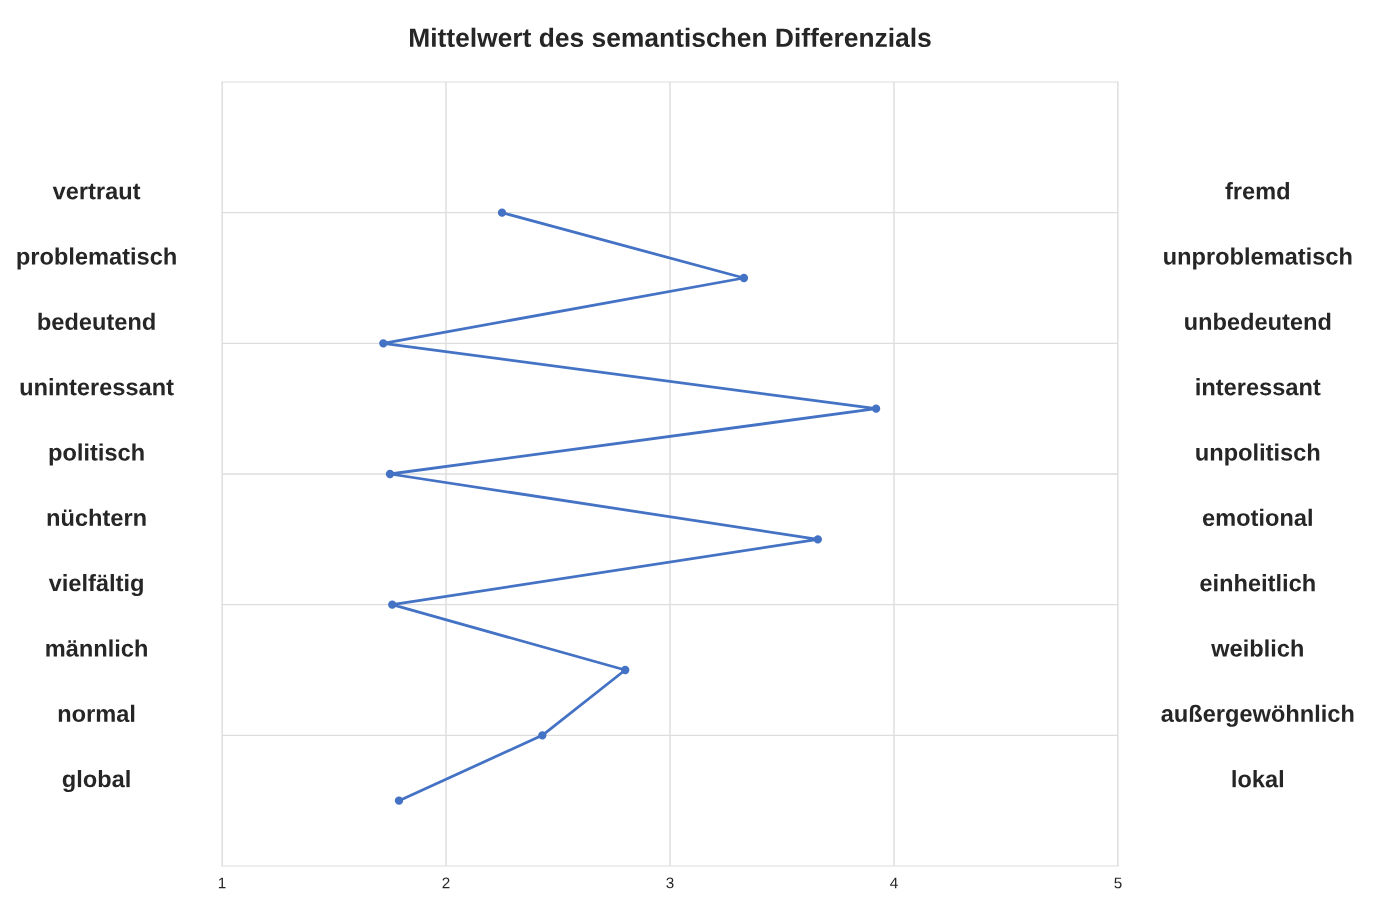  Describe the element at coordinates (96, 454) in the screenshot. I see `y-tick-label: politisch` at that location.